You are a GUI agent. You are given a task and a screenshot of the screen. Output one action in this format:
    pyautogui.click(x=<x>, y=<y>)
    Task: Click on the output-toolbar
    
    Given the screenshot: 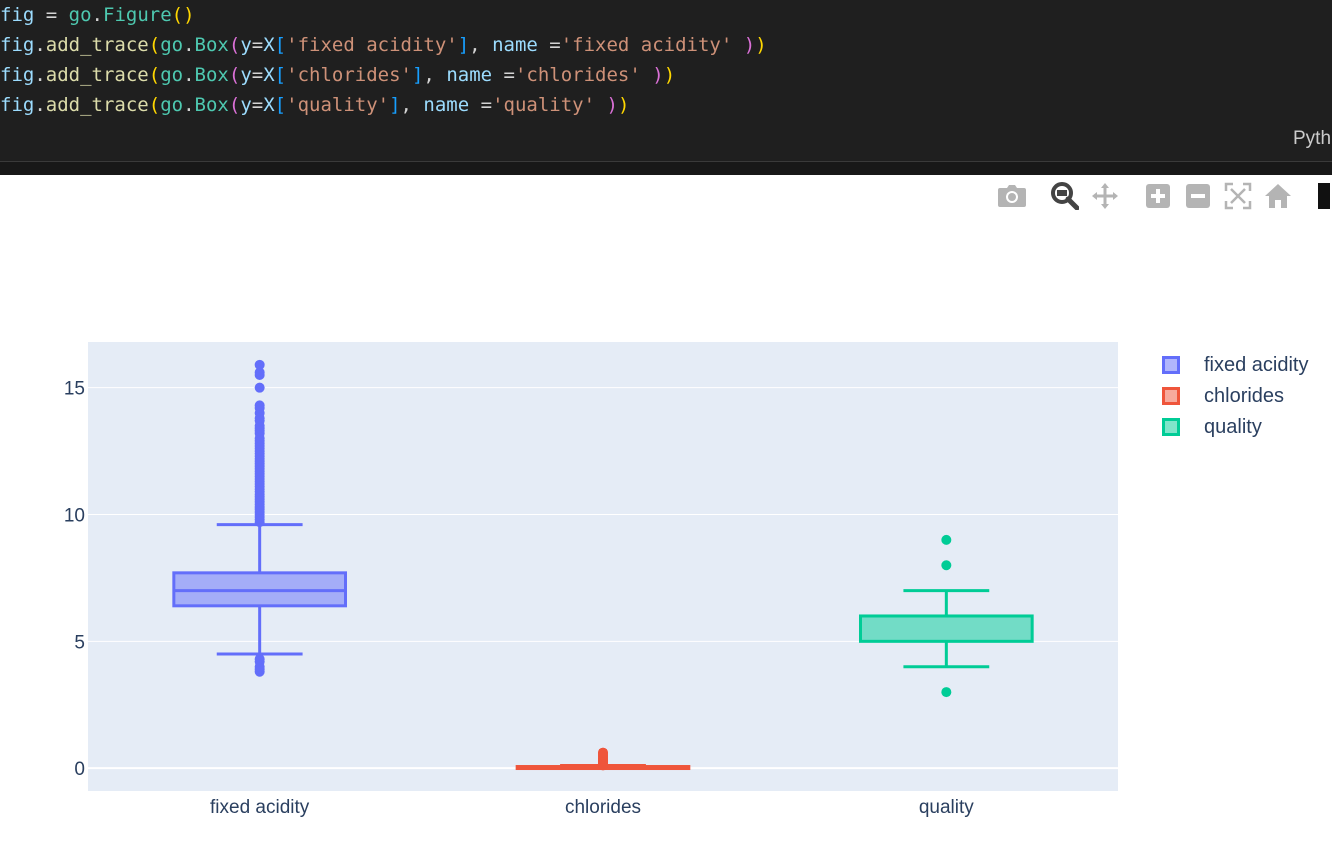 What is the action you would take?
    pyautogui.click(x=666, y=168)
    